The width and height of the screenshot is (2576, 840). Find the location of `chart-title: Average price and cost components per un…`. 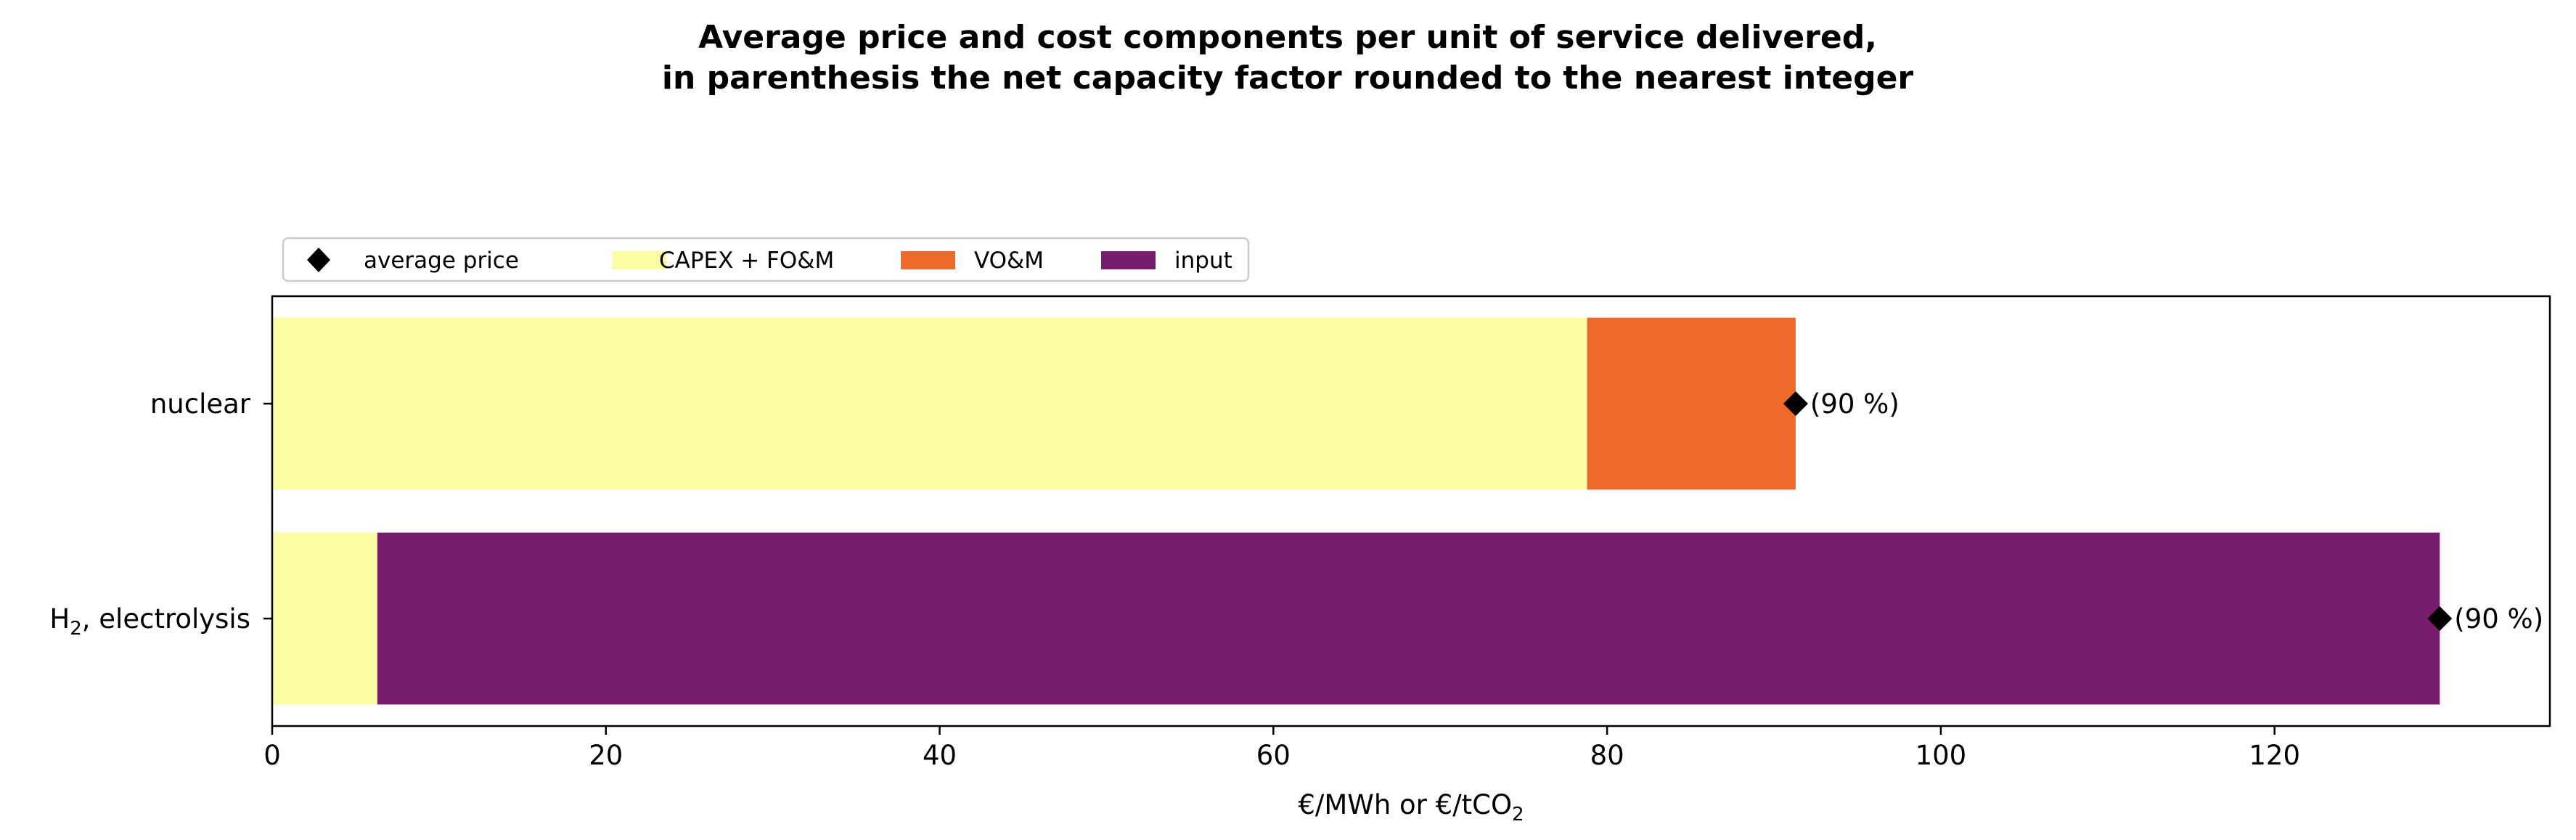

chart-title: Average price and cost components per un… is located at coordinates (1288, 37).